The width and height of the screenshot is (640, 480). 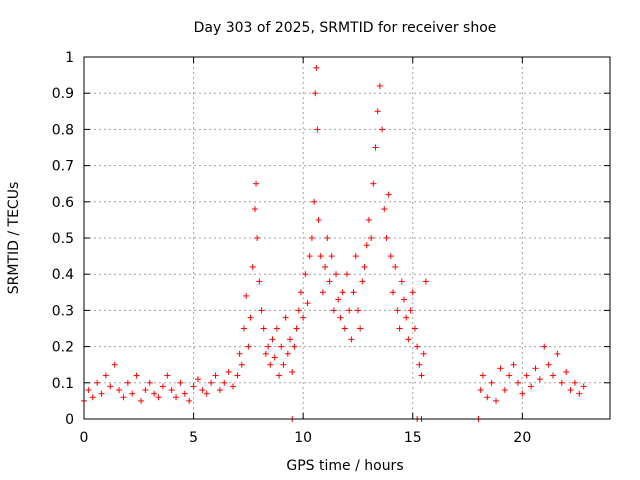 What do you see at coordinates (63, 130) in the screenshot?
I see `y-tick-label: 0.8` at bounding box center [63, 130].